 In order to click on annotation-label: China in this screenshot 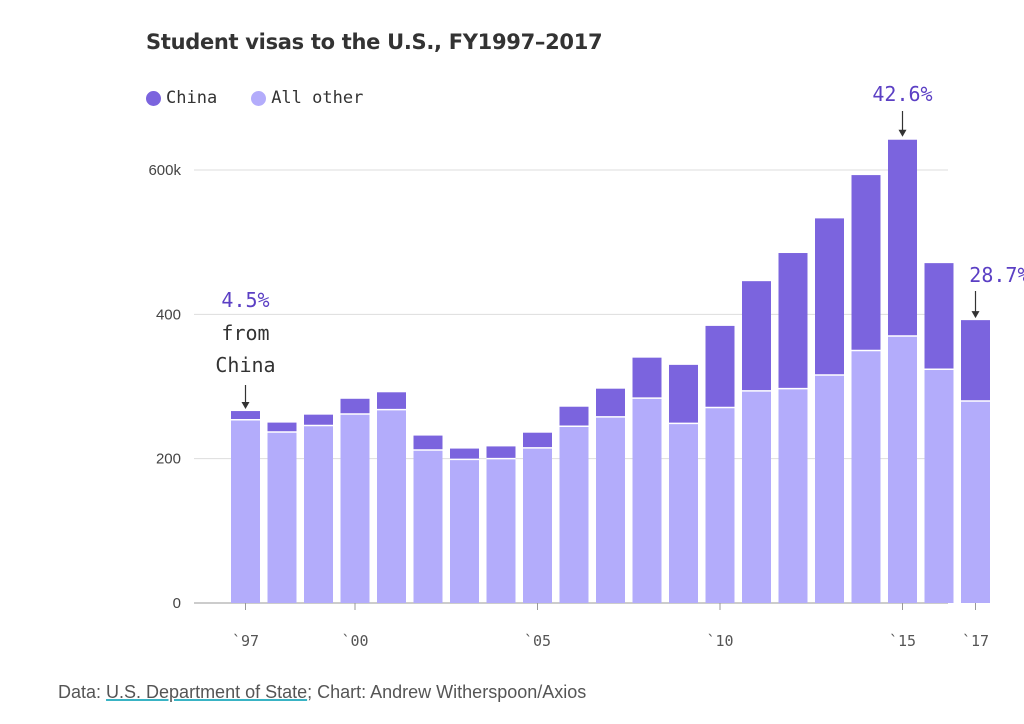, I will do `click(245, 365)`.